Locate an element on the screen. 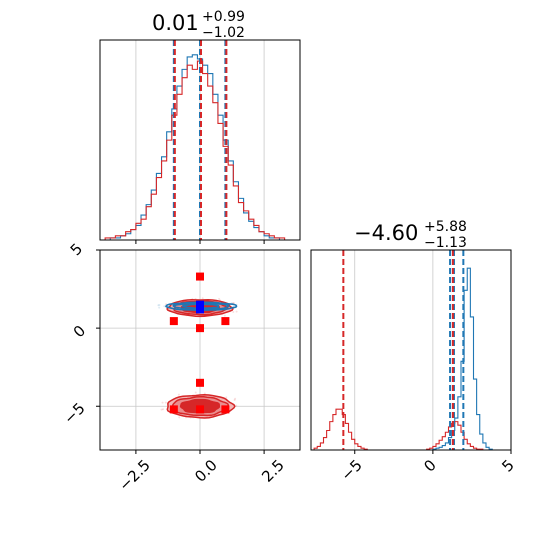 This screenshot has height=550, width=550. joint-plot-area is located at coordinates (200, 350).